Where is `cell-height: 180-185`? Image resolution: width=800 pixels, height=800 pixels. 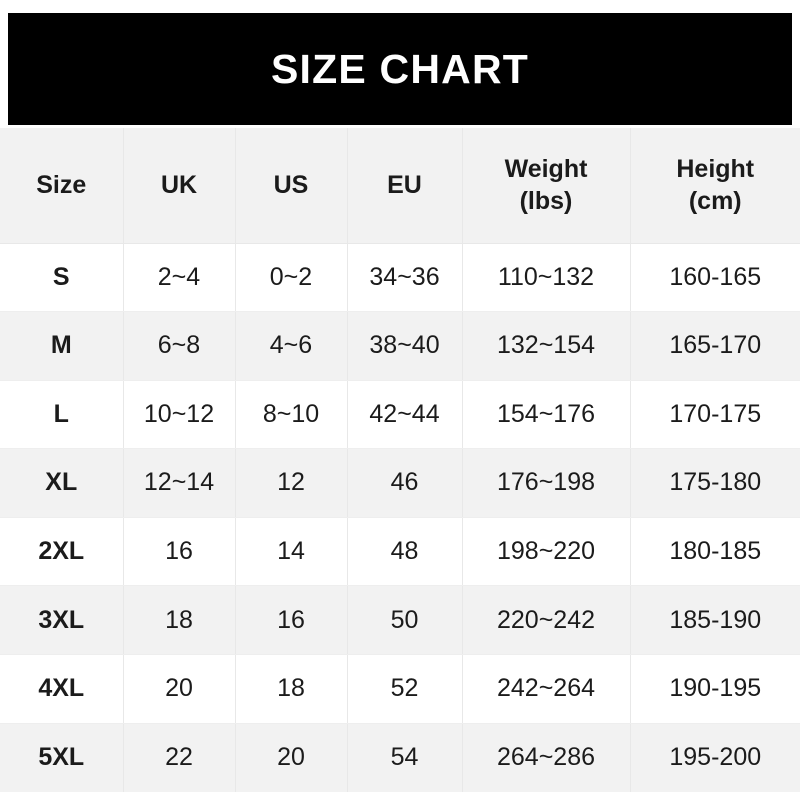 cell-height: 180-185 is located at coordinates (715, 552).